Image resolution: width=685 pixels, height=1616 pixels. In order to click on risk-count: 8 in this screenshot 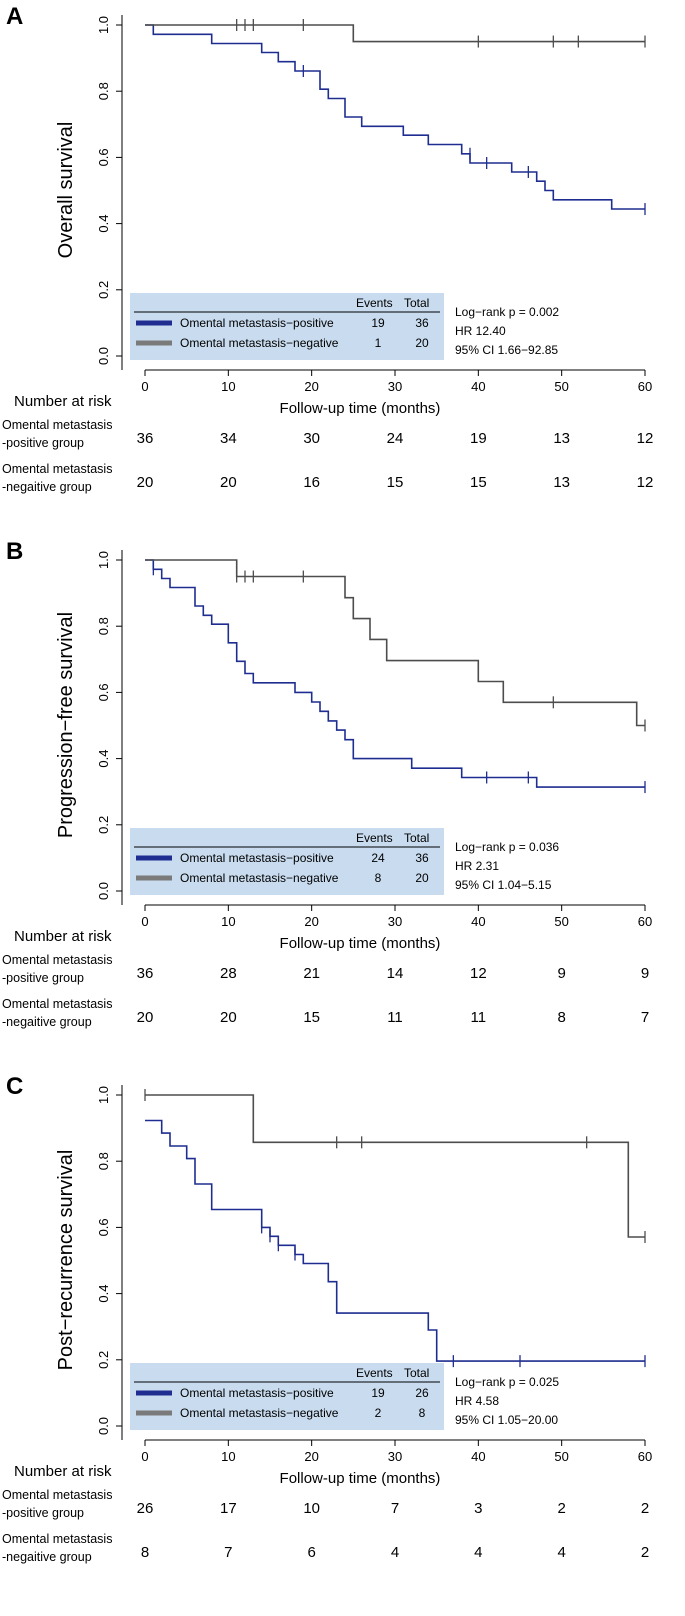, I will do `click(145, 1552)`.